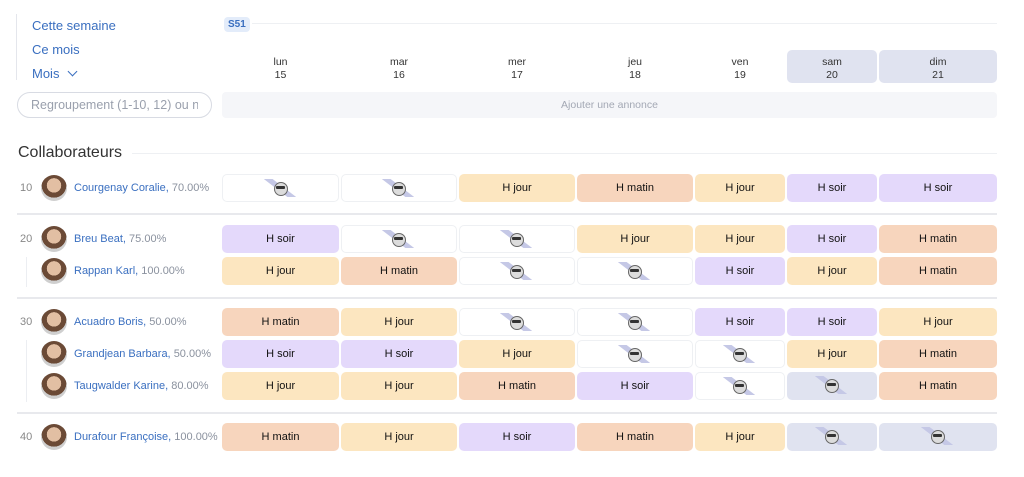 This screenshot has height=477, width=1024. What do you see at coordinates (26, 239) in the screenshot?
I see `group-number: 20` at bounding box center [26, 239].